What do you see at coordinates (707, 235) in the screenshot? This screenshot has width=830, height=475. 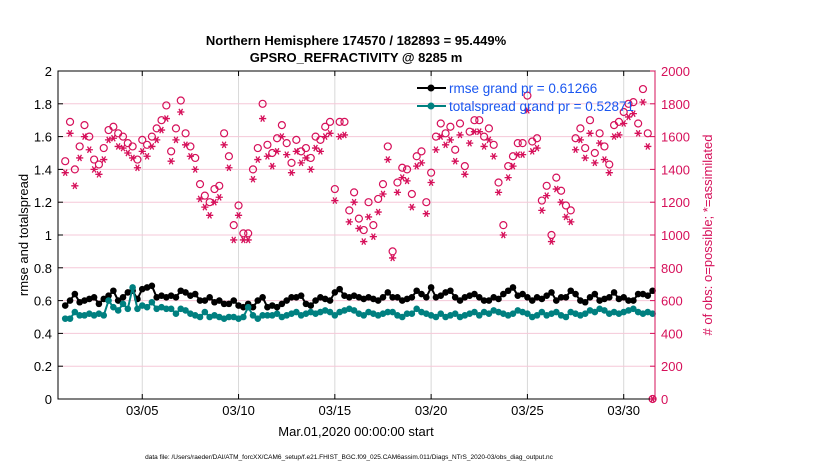 I see `y2-axis-label: # of obs: o=possible; *=assimilated` at bounding box center [707, 235].